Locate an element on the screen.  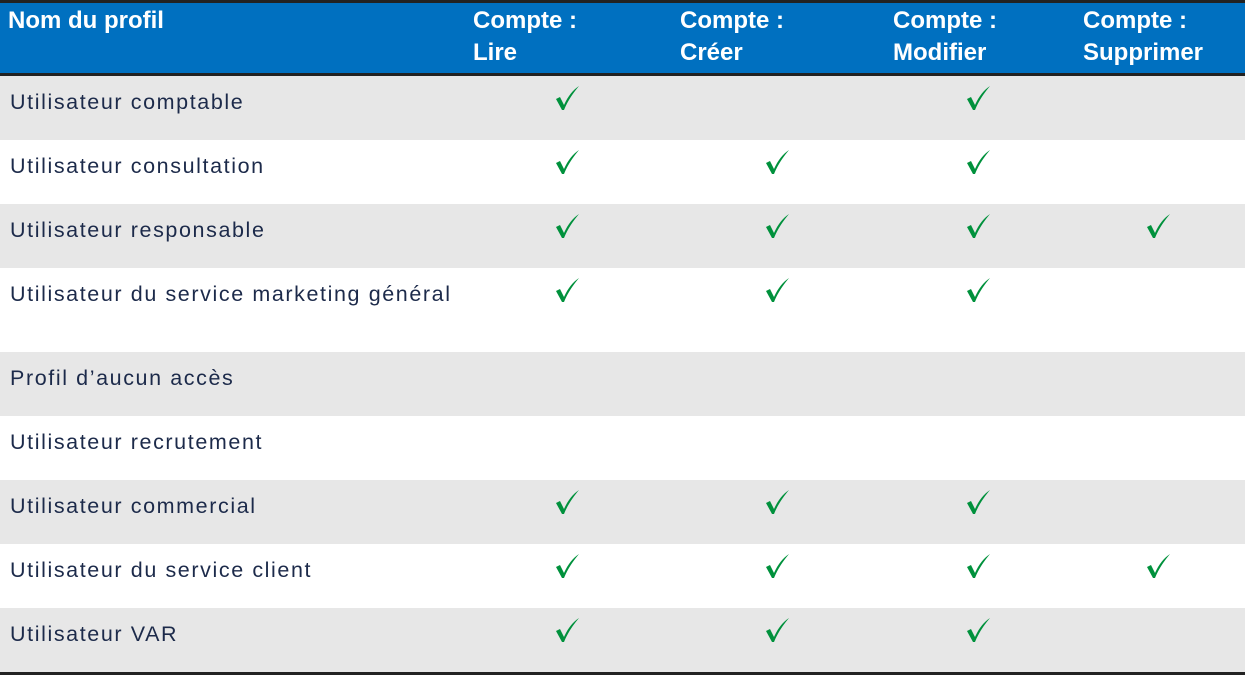
table-row: Utilisateur responsable is located at coordinates (622, 236).